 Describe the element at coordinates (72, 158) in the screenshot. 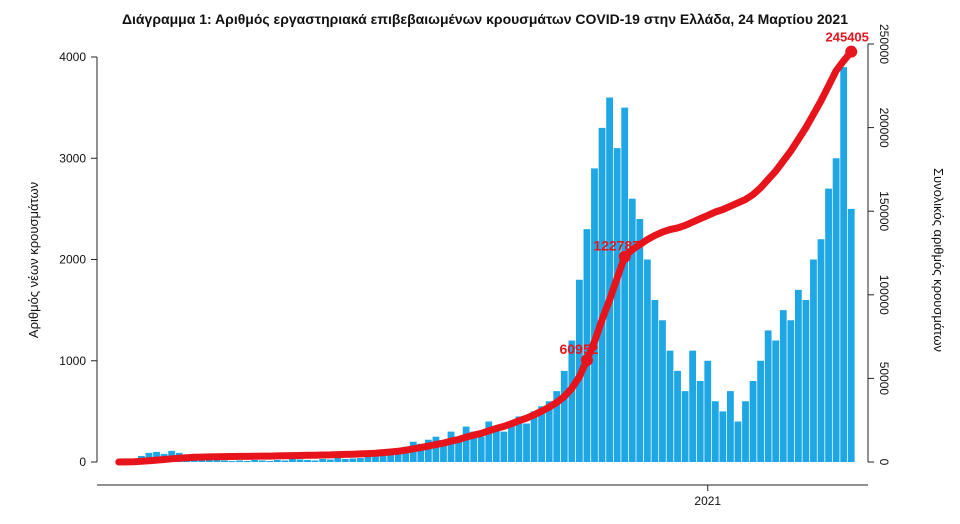

I see `y-tick-label: 3000` at that location.